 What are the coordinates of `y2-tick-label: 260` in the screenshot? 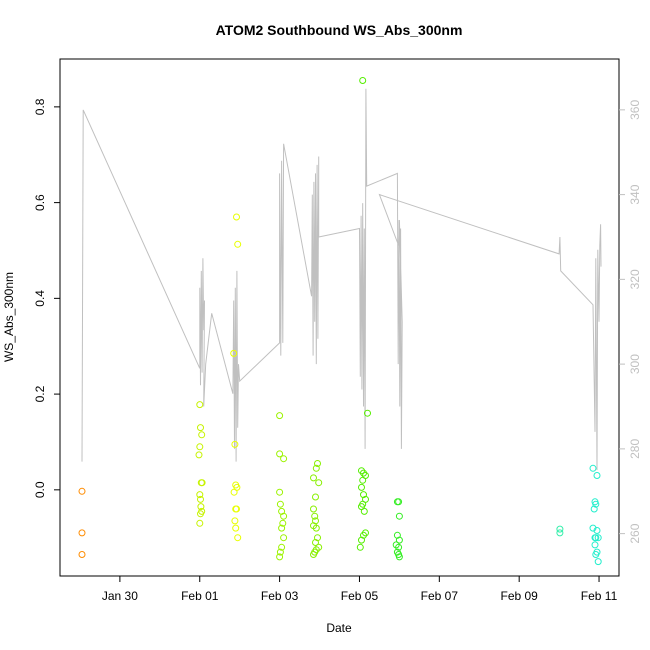 It's located at (635, 533).